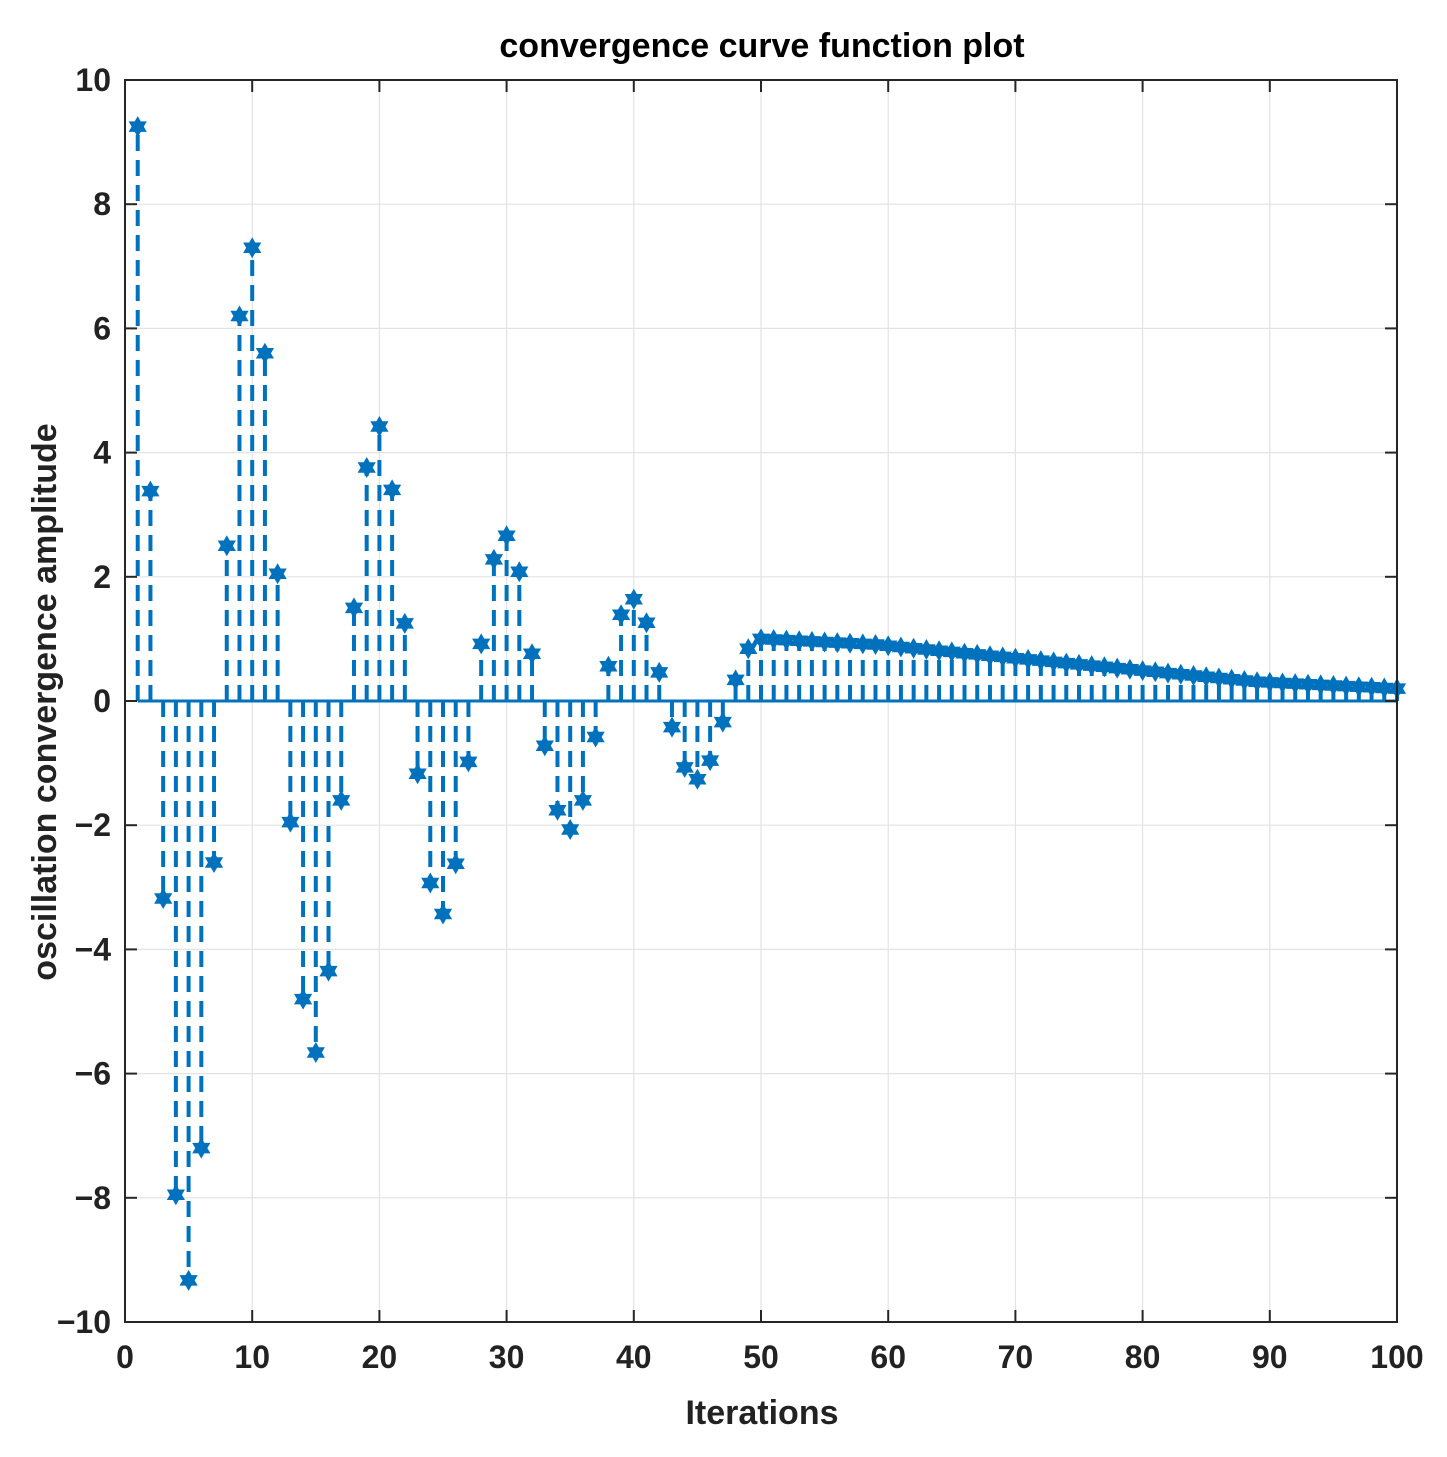  What do you see at coordinates (507, 1357) in the screenshot?
I see `x-tick-label: 30` at bounding box center [507, 1357].